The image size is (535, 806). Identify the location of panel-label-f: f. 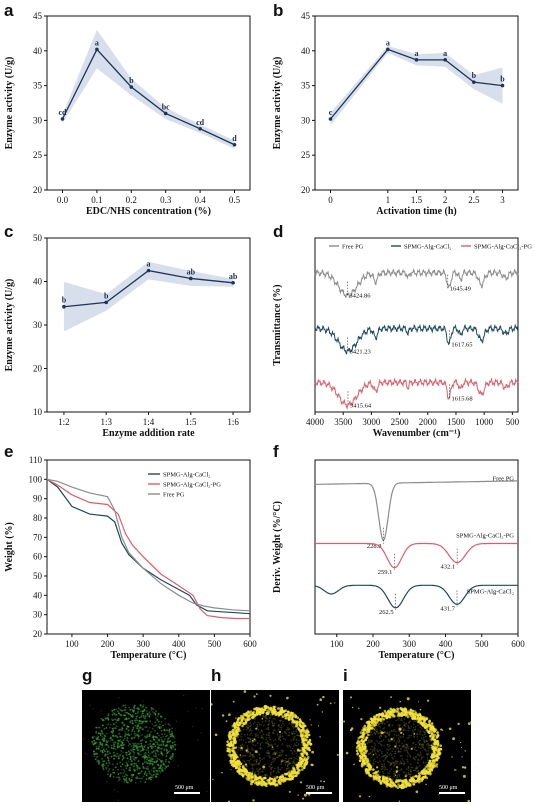
(276, 451).